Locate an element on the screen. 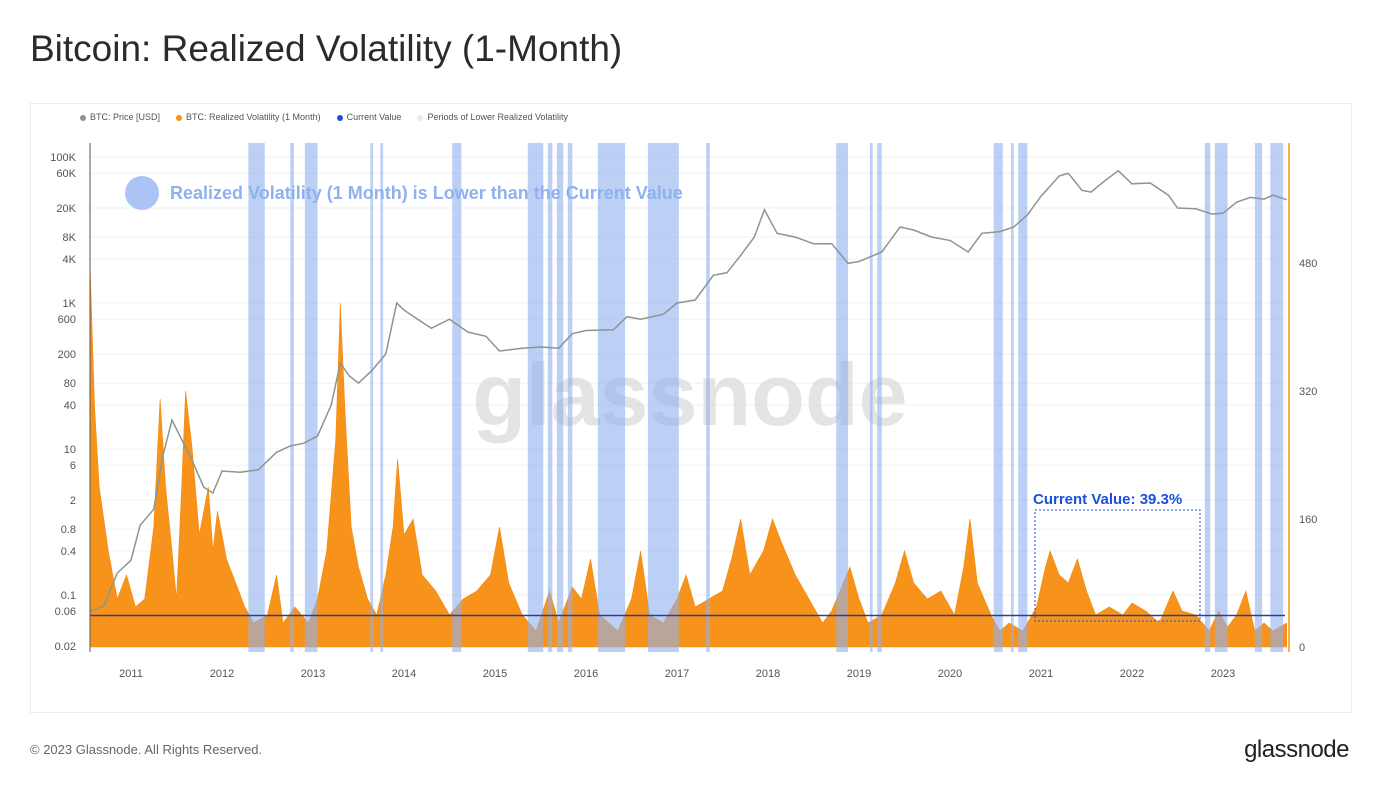 The height and width of the screenshot is (794, 1379). left-tick-label: 600 is located at coordinates (67, 320).